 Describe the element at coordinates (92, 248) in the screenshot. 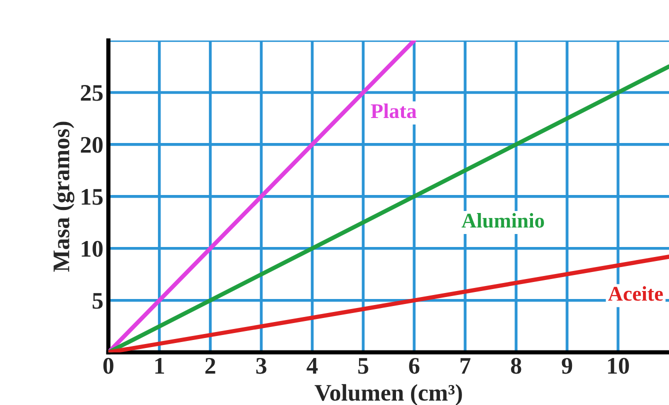

I see `y-tick-label: 10` at that location.